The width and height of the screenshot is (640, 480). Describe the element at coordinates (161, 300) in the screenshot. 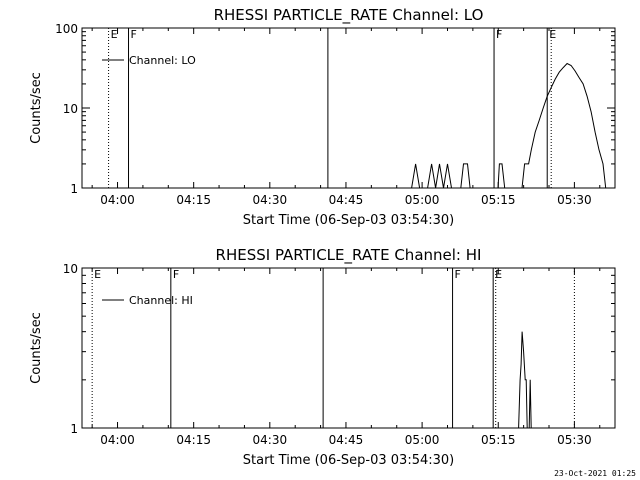

I see `legend-label: Channel: HI` at that location.